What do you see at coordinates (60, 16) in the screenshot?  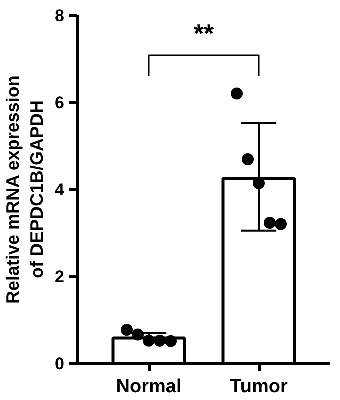 I see `y-tick-label: 8` at bounding box center [60, 16].